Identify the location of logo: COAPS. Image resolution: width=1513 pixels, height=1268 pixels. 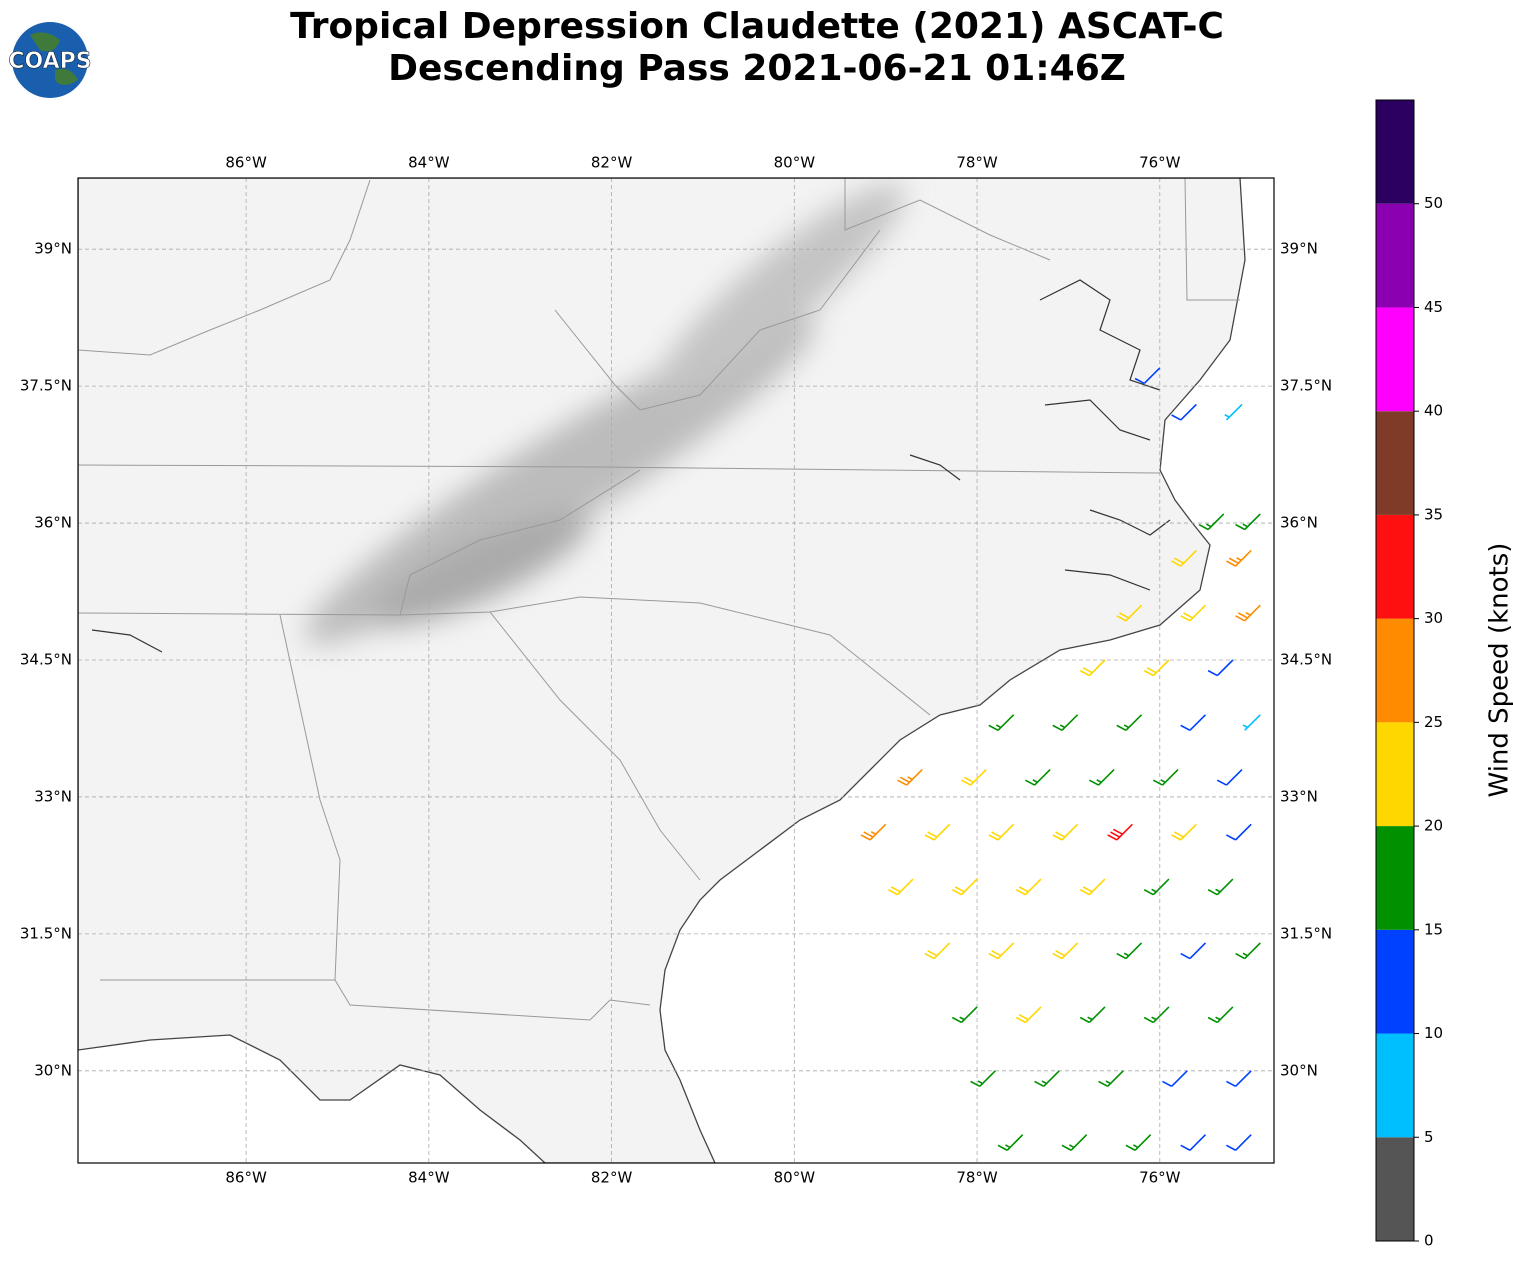
(49, 60).